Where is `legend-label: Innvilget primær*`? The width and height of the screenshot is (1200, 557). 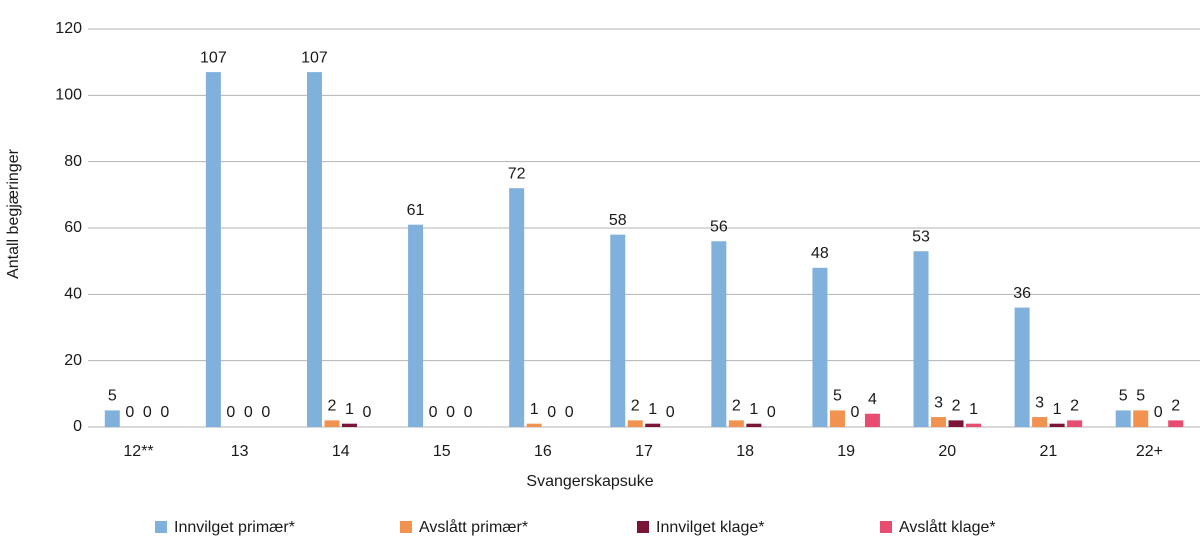 legend-label: Innvilget primær* is located at coordinates (234, 527).